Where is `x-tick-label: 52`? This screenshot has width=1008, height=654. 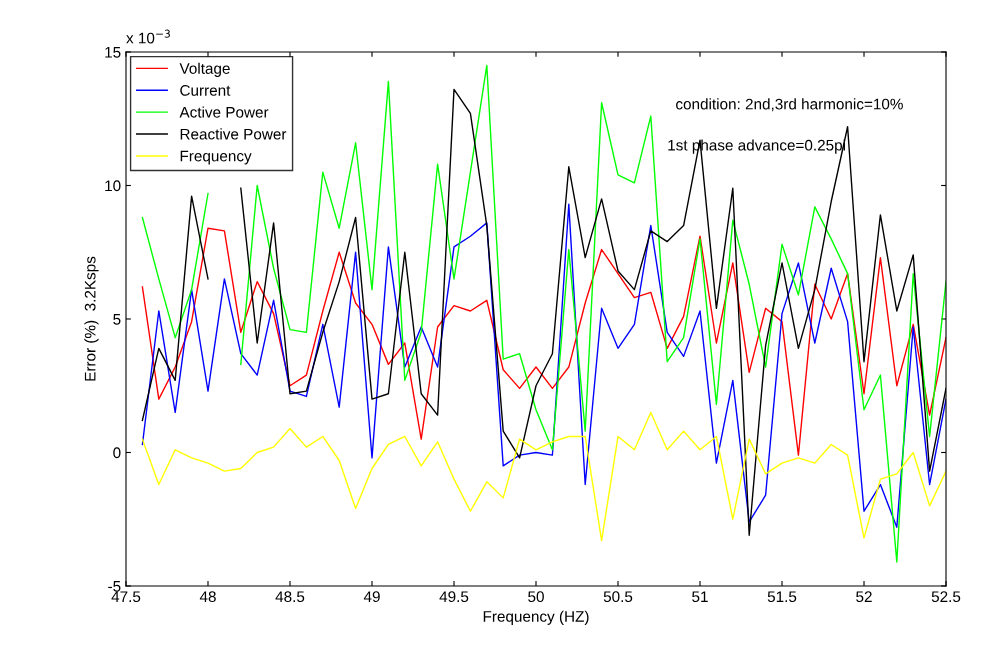
x-tick-label: 52 is located at coordinates (864, 597).